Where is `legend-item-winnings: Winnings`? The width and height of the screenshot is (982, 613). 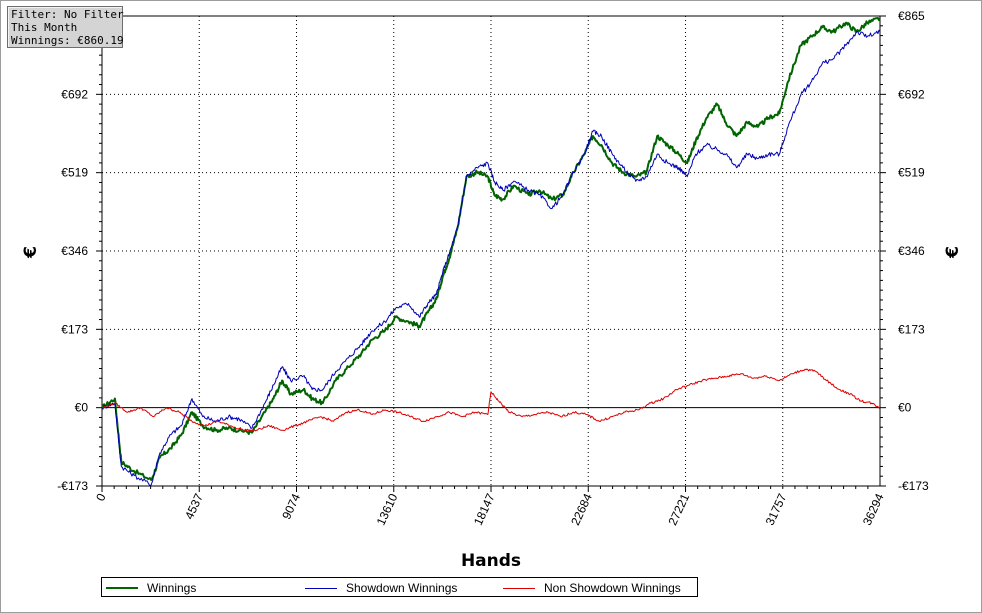 legend-item-winnings: Winnings is located at coordinates (151, 588).